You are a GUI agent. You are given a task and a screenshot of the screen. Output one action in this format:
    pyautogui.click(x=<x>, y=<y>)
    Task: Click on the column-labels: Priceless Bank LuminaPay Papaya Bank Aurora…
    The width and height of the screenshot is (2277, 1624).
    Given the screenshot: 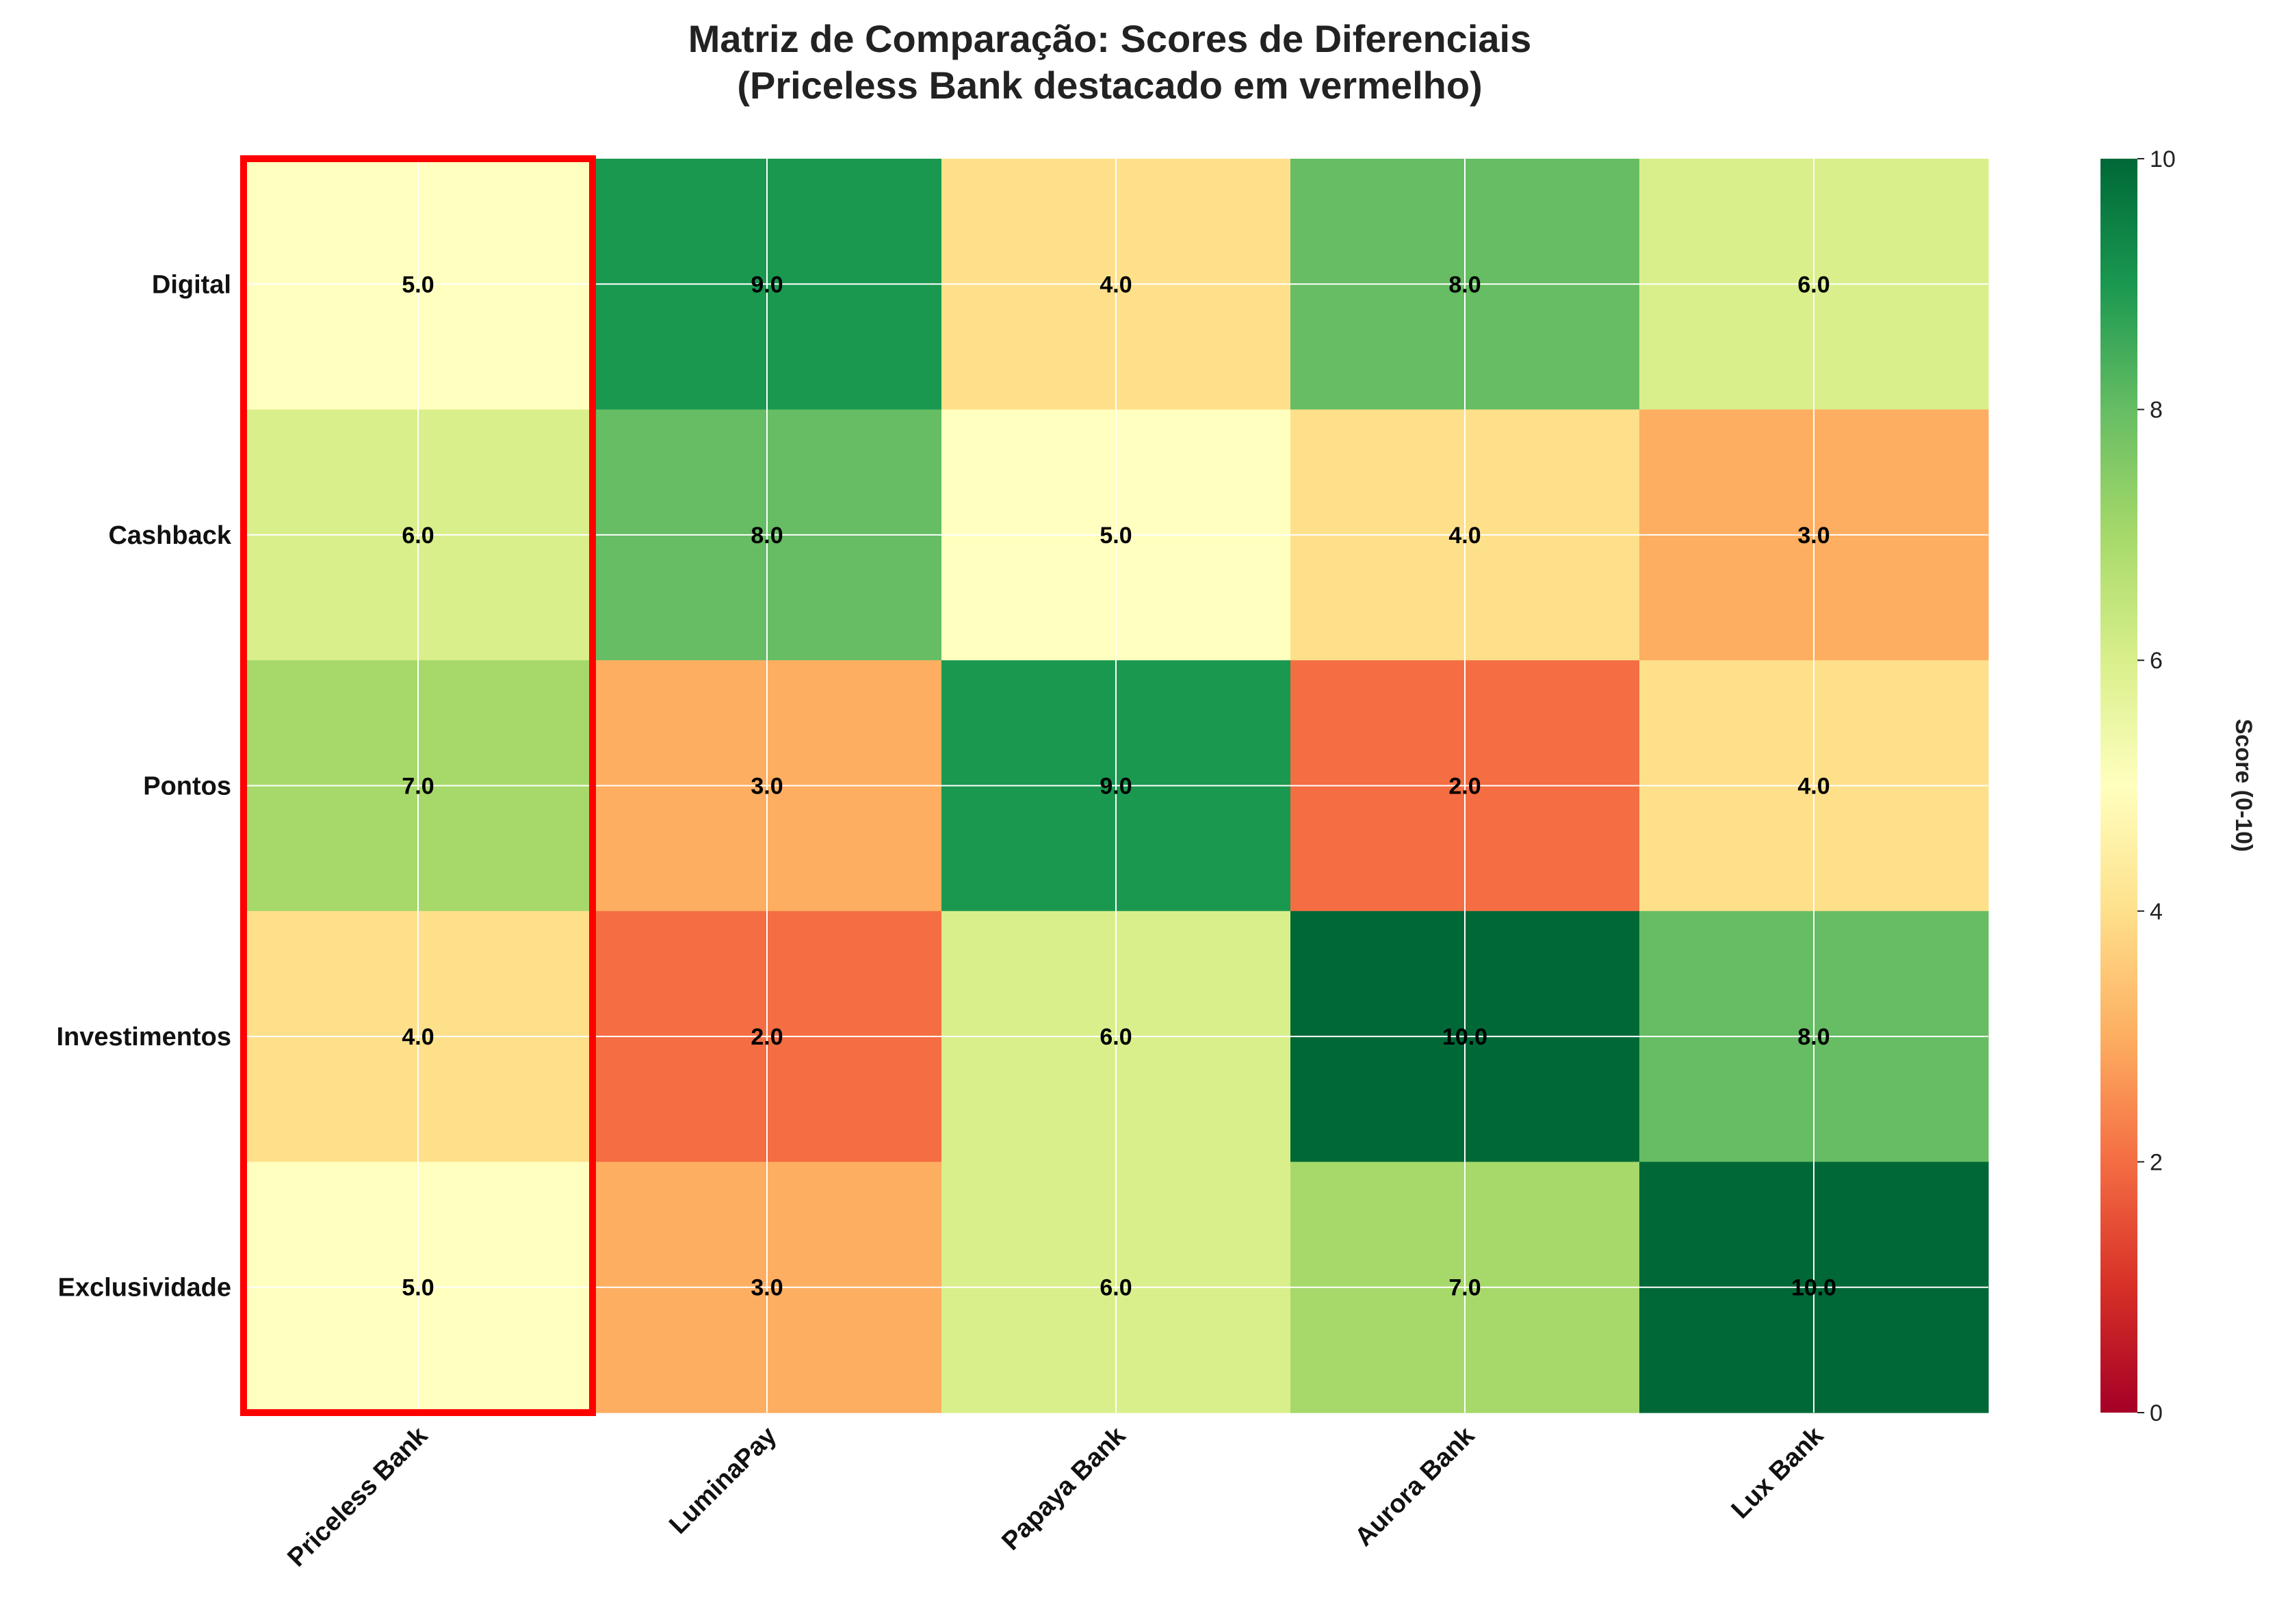 What is the action you would take?
    pyautogui.click(x=1056, y=1497)
    